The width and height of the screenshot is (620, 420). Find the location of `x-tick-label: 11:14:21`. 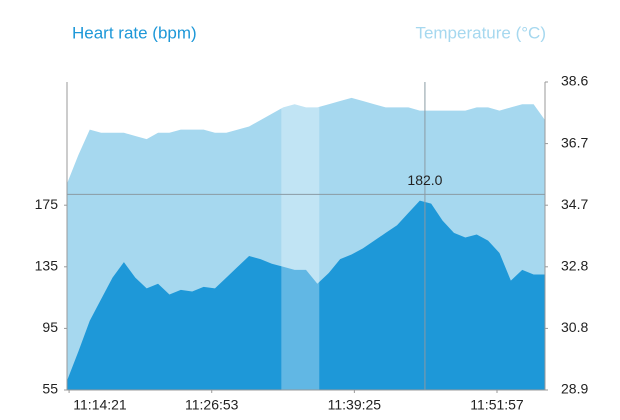

x-tick-label: 11:14:21 is located at coordinates (100, 405).